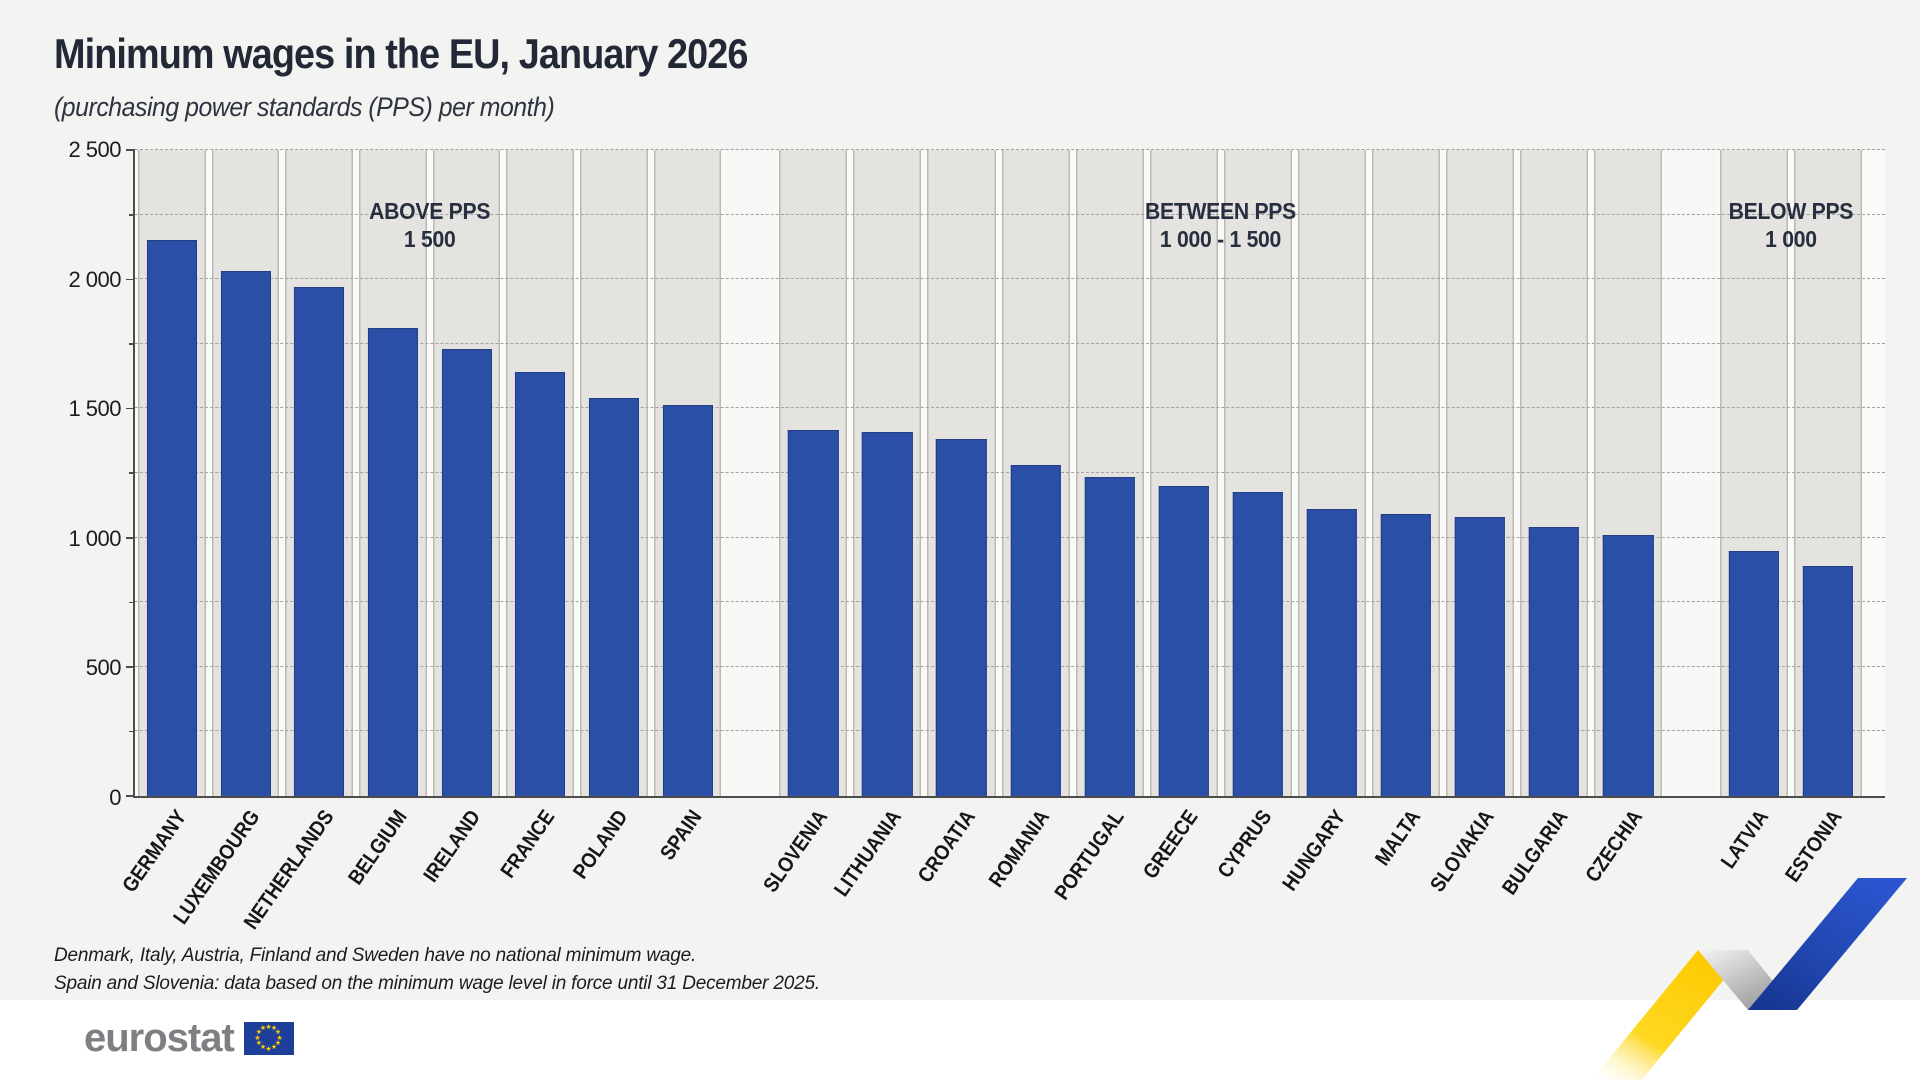  Describe the element at coordinates (94, 279) in the screenshot. I see `y-label-2000: 2 000` at that location.